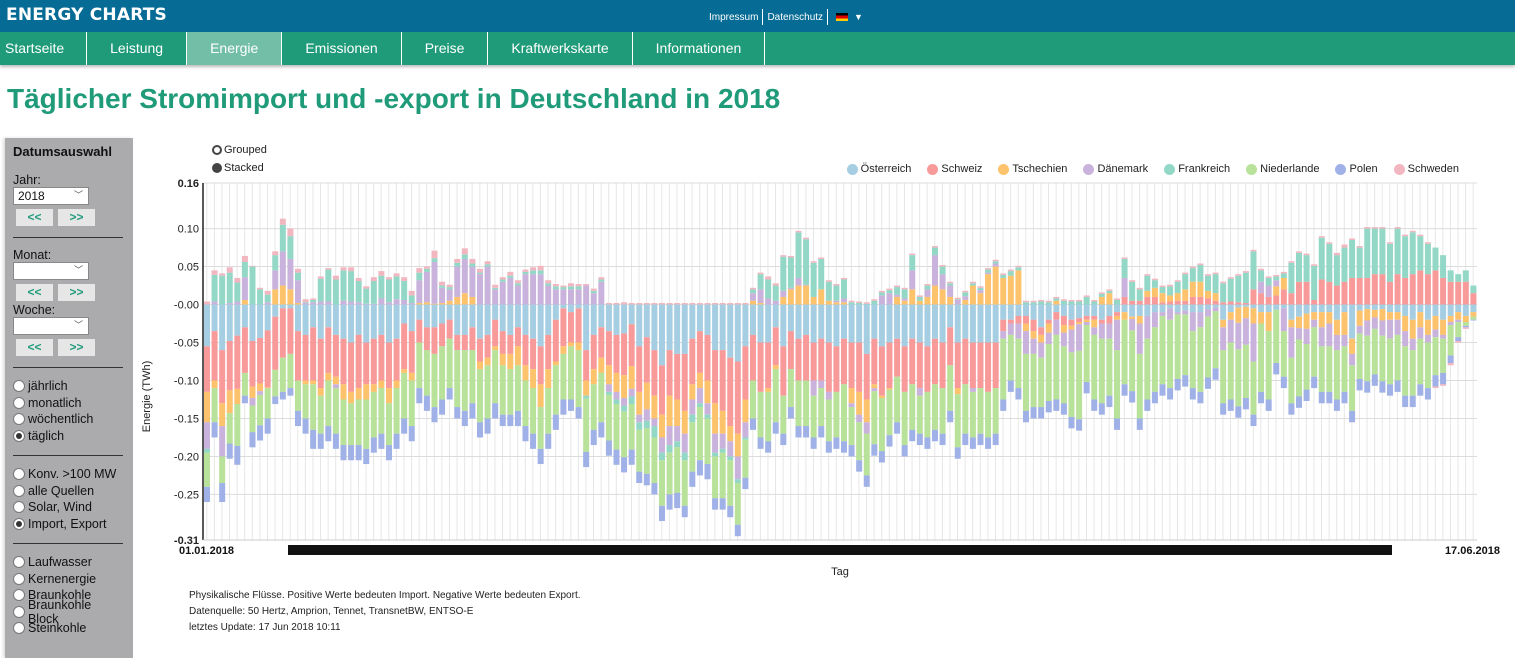  I want to click on radio-konv-100-mw: Konv. >100 MW, so click(69, 474).